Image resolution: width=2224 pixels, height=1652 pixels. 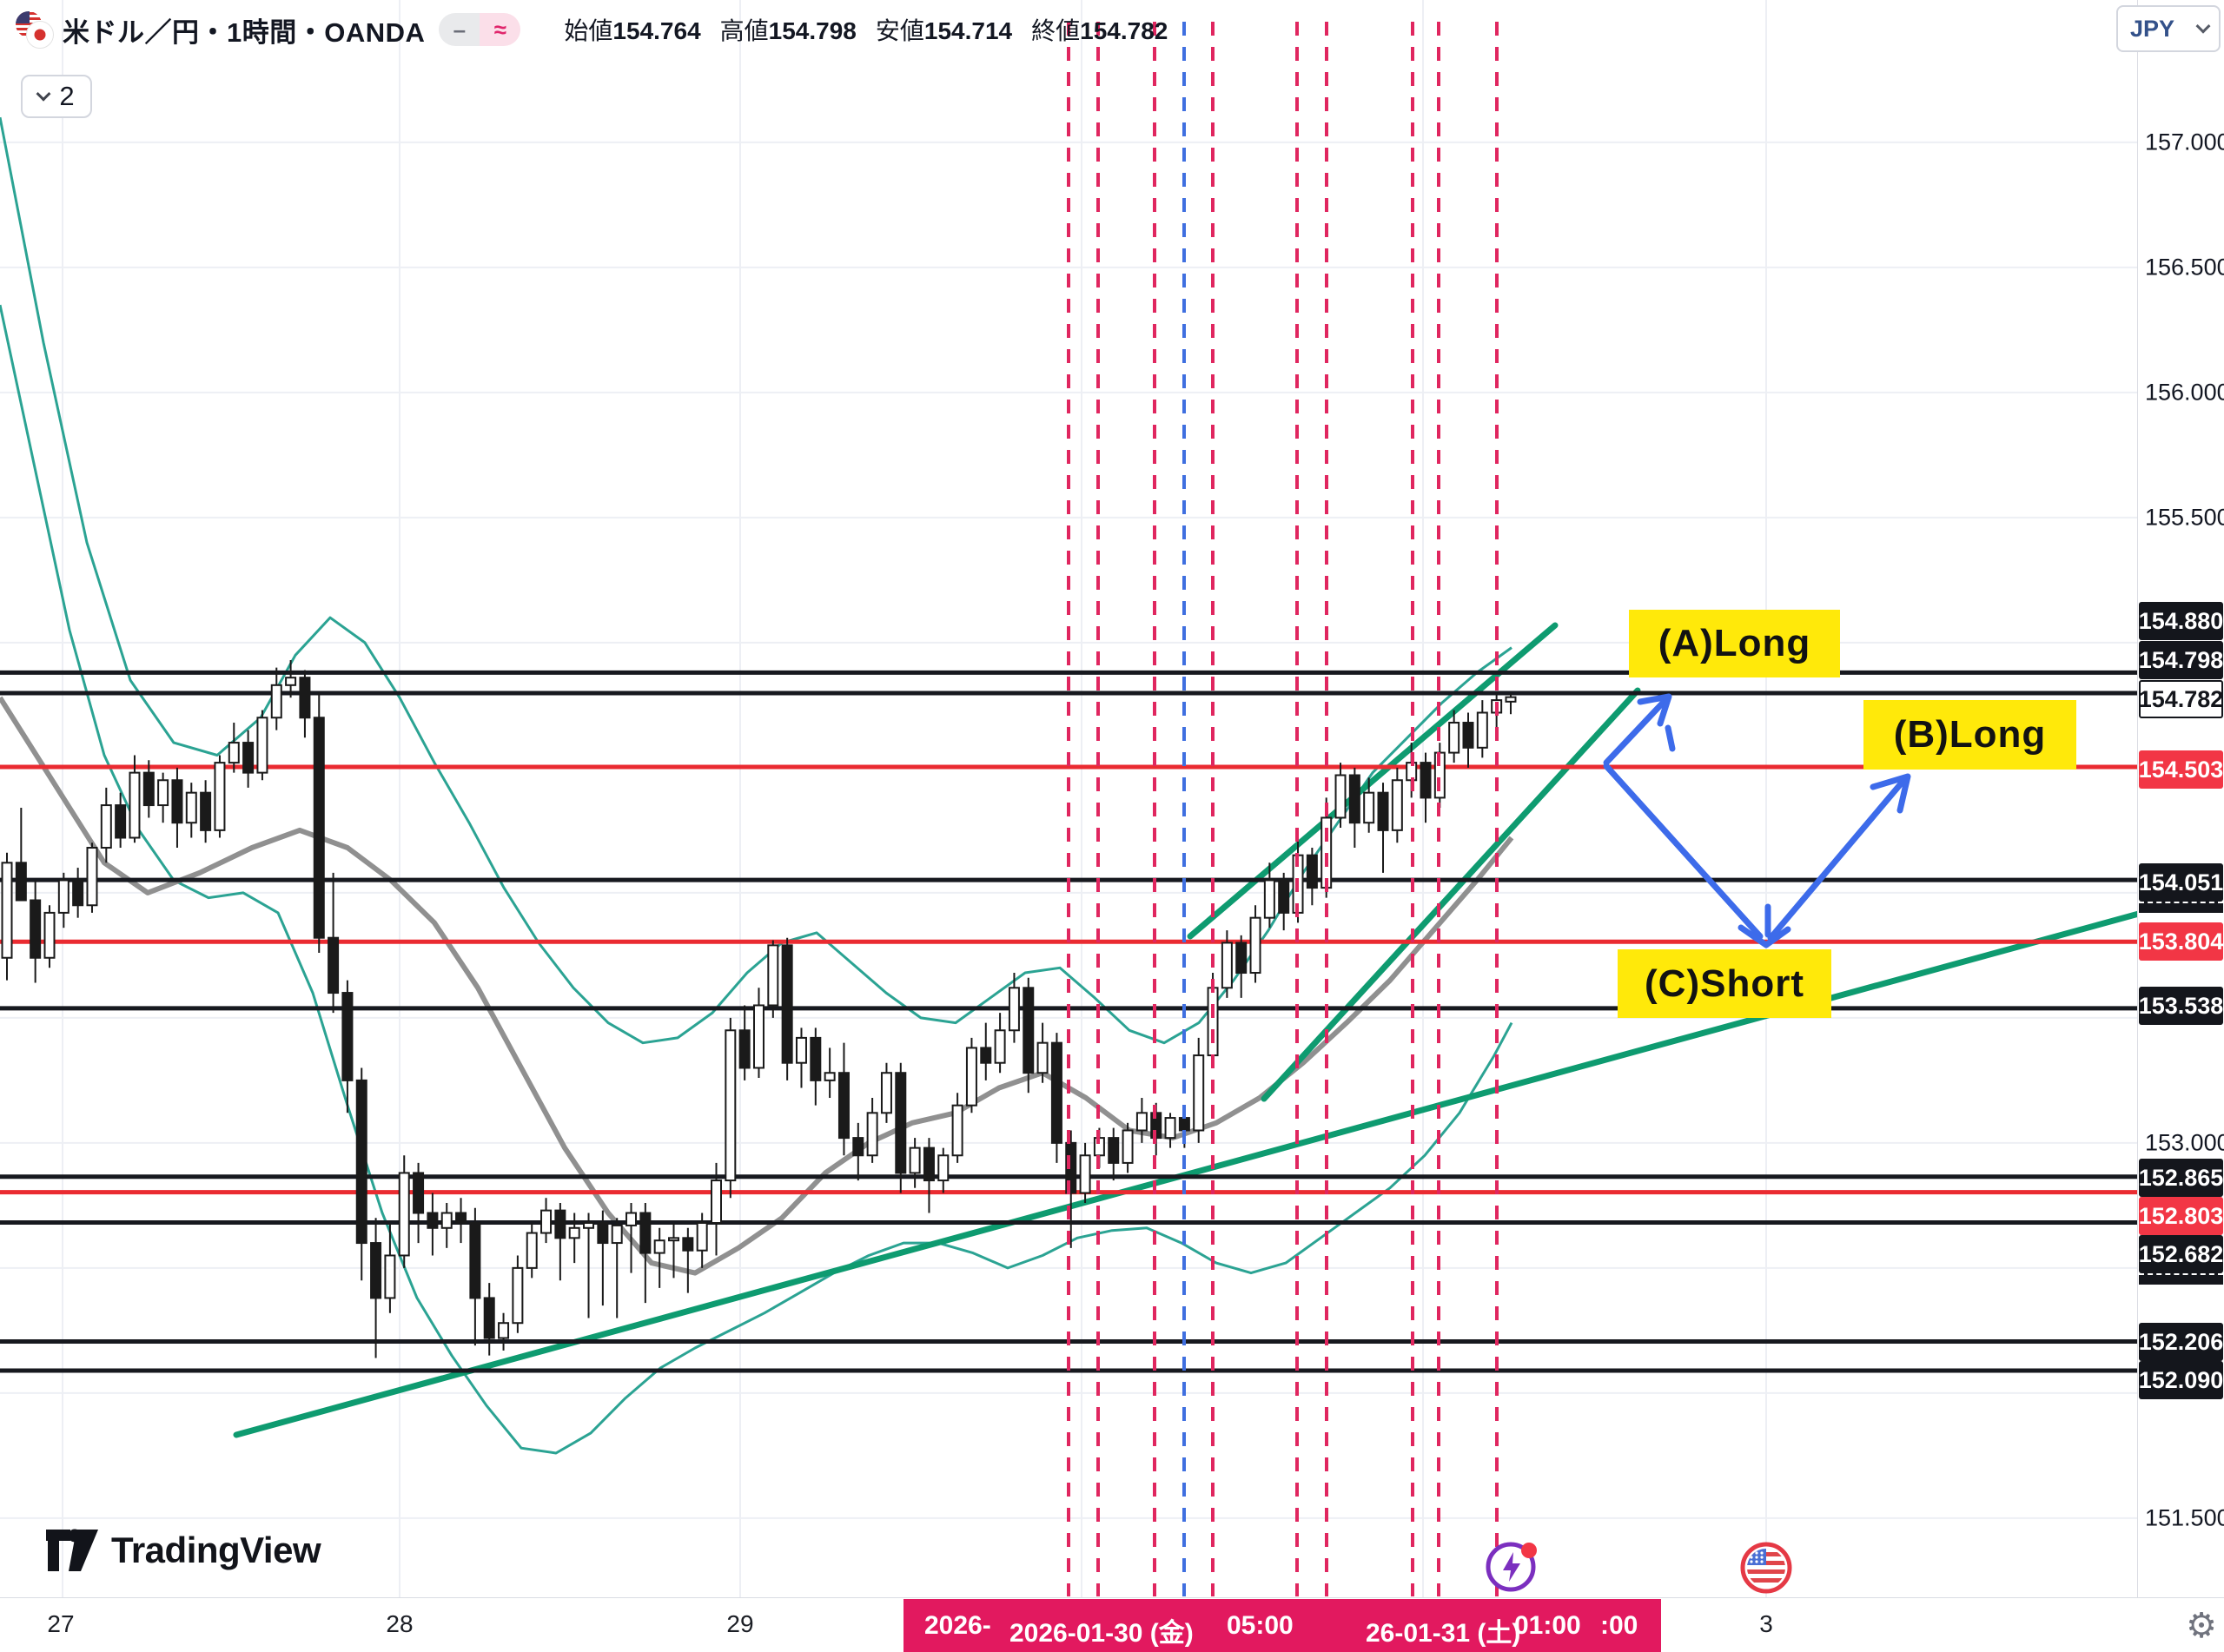 What do you see at coordinates (875, 29) in the screenshot?
I see `ohlc-readout: 始値154.764 高値154.798 安値154.714 終値154.782` at bounding box center [875, 29].